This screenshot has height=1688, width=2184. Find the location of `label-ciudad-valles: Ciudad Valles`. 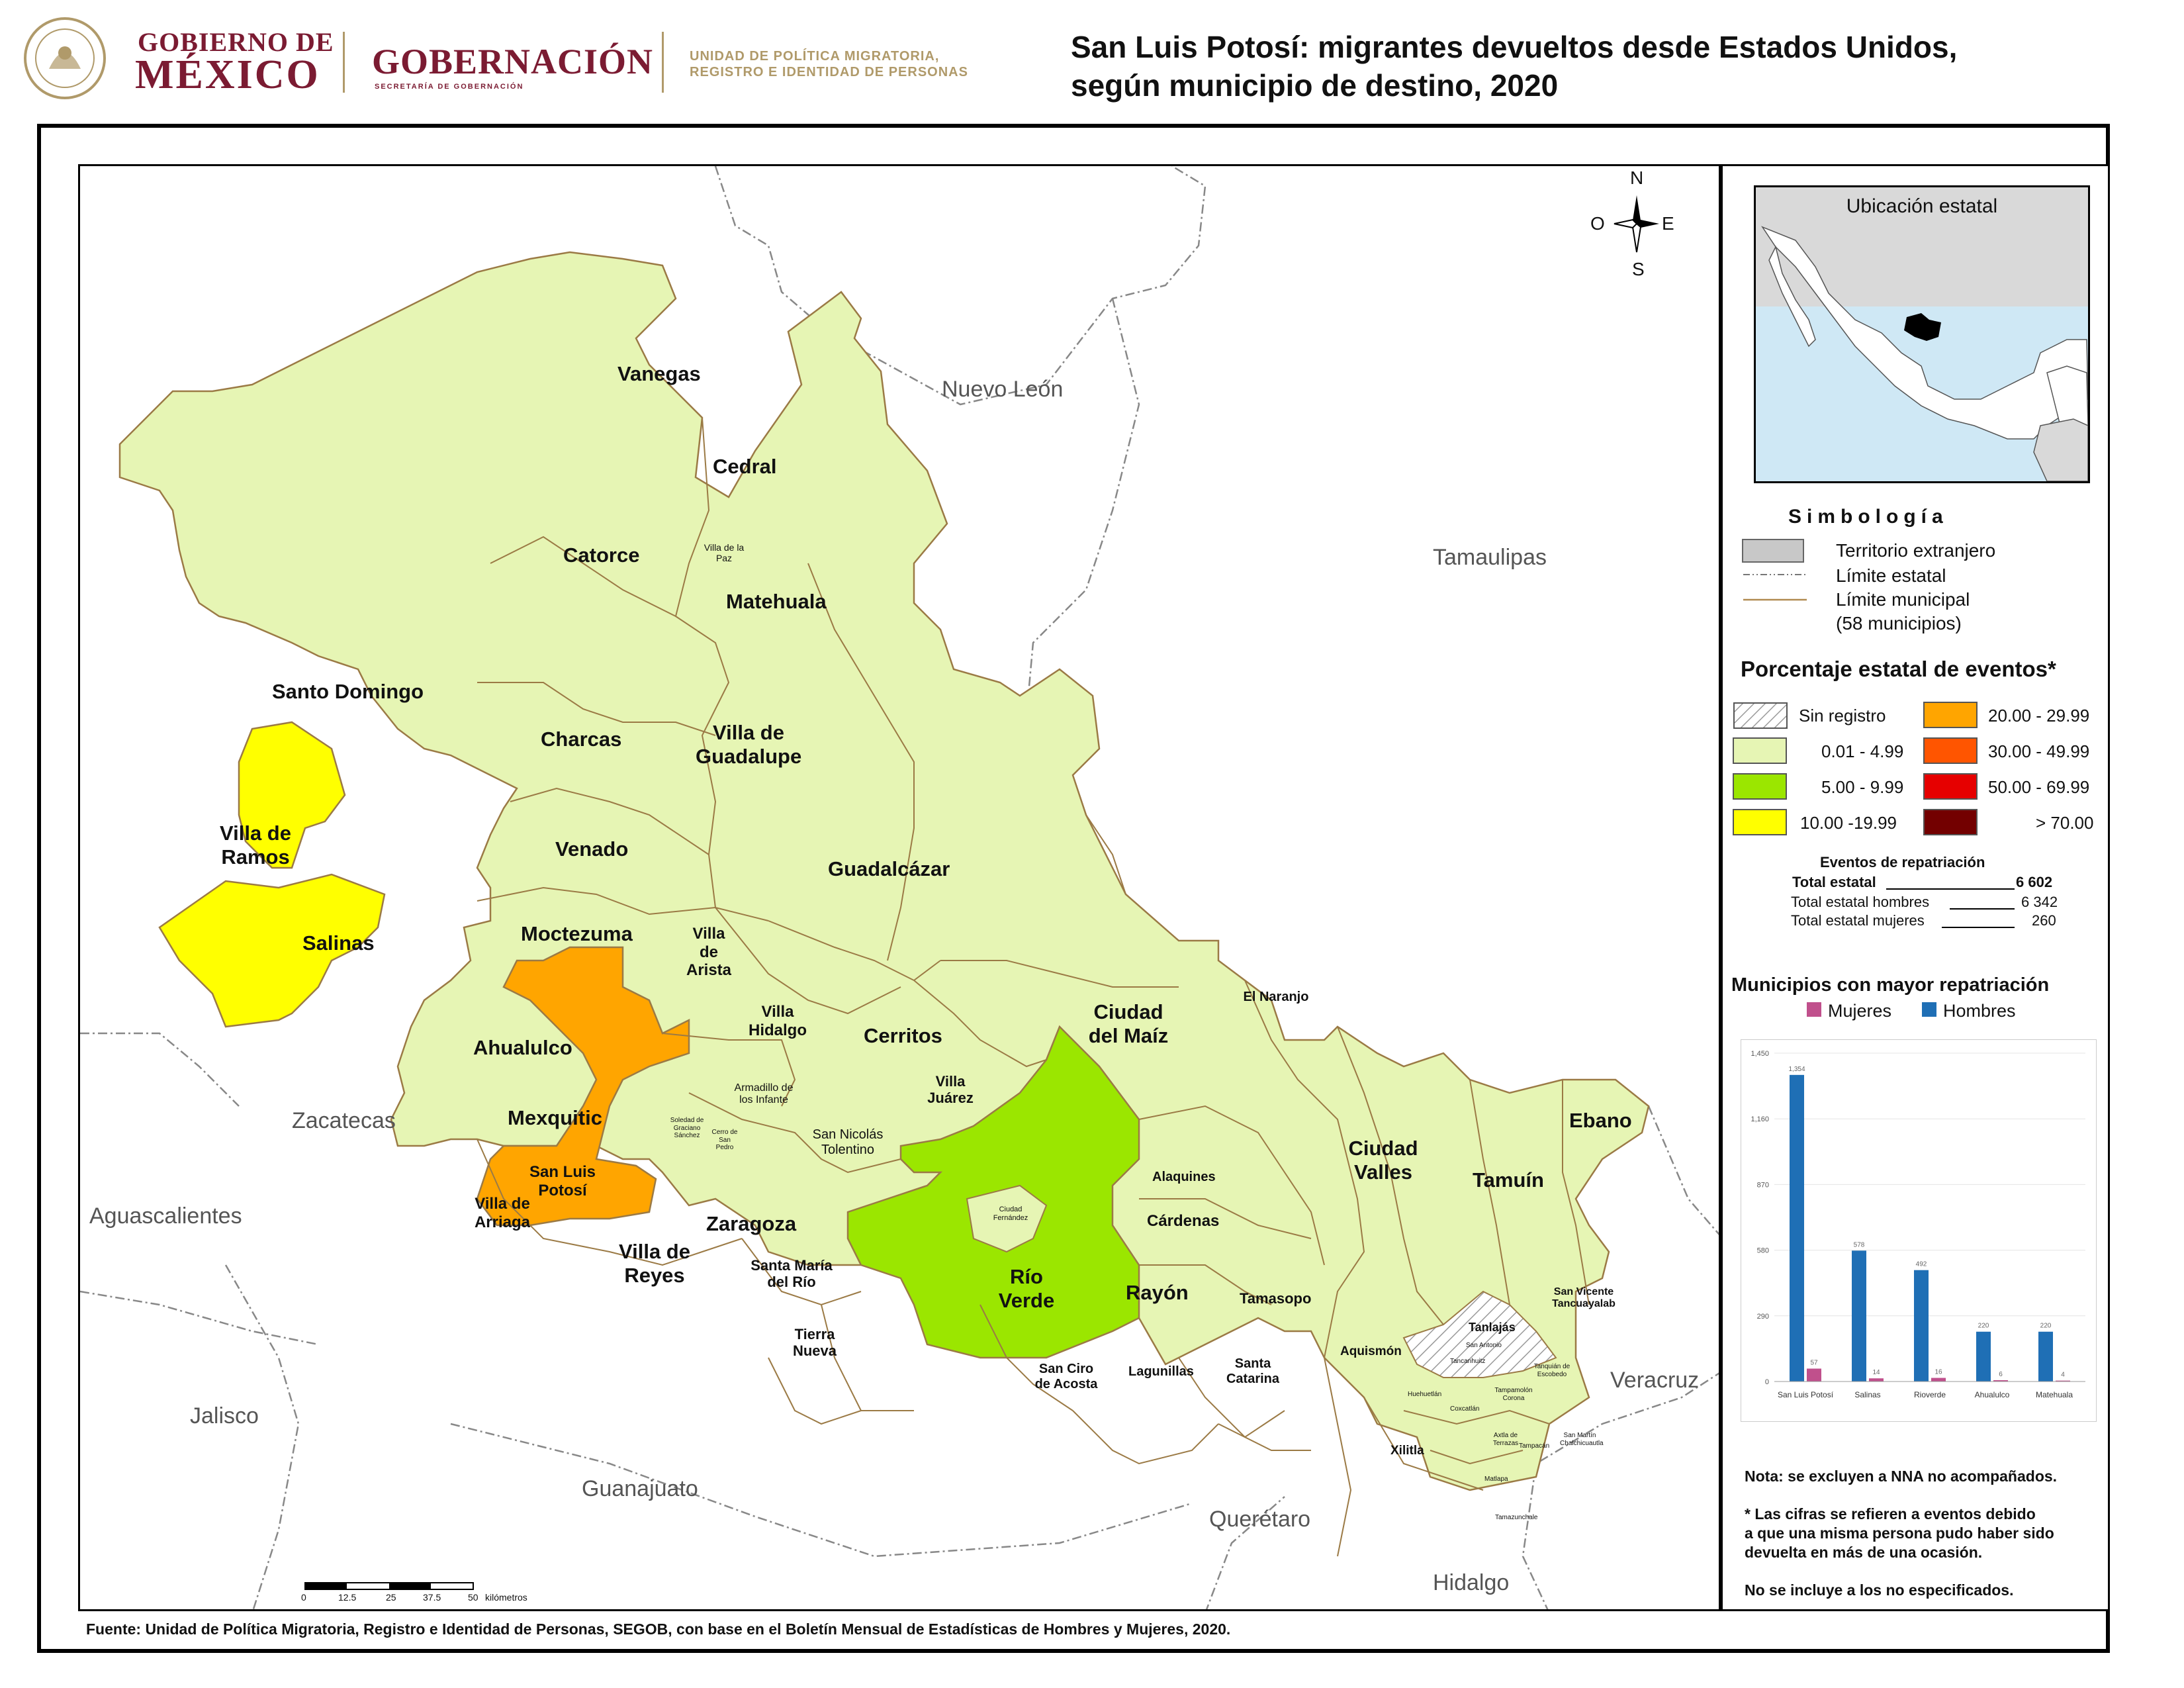

label-ciudad-valles: Ciudad Valles is located at coordinates (1383, 1160).